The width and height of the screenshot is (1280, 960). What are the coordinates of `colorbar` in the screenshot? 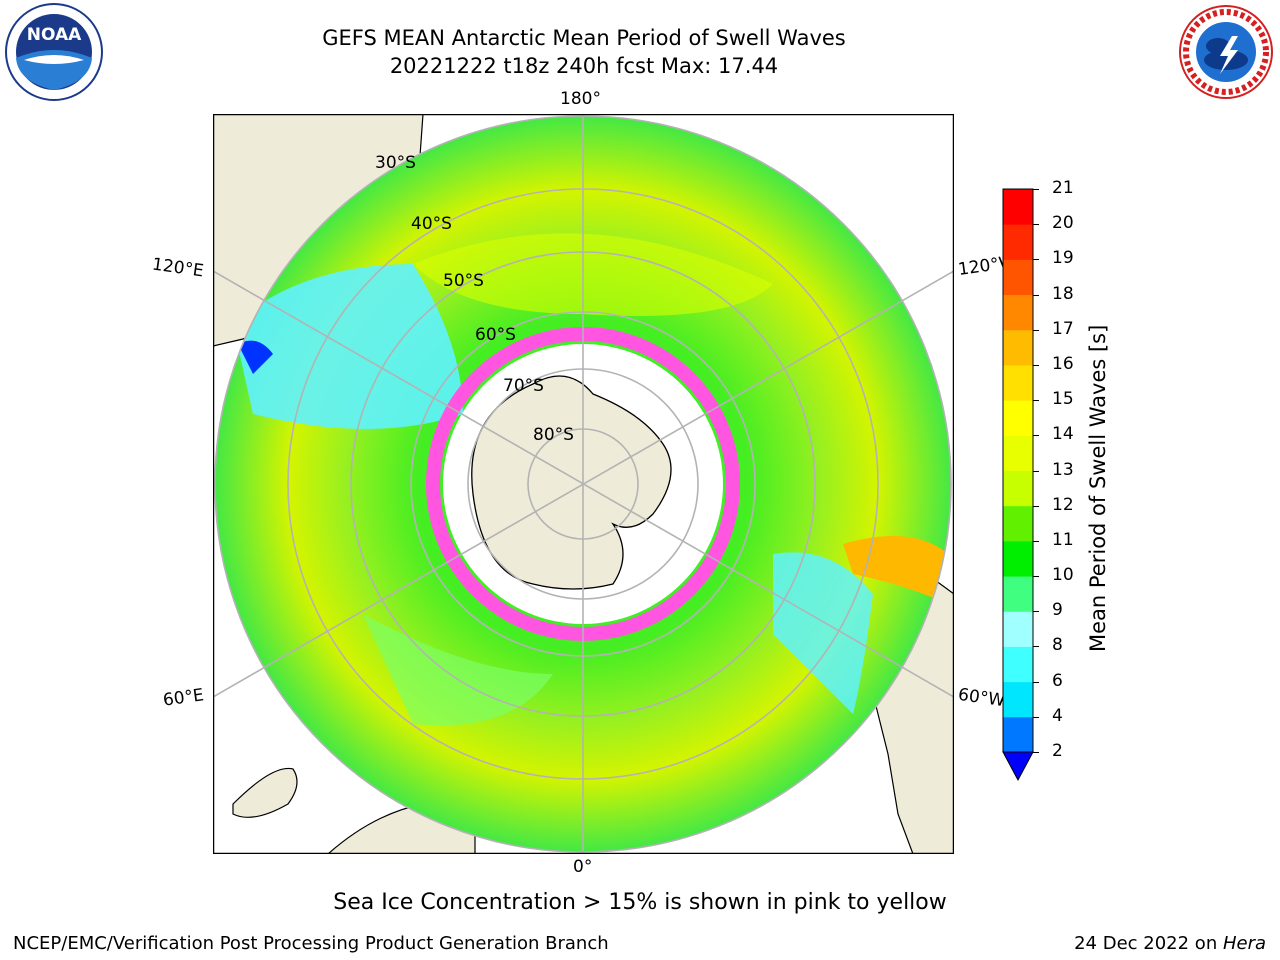 It's located at (1018, 485).